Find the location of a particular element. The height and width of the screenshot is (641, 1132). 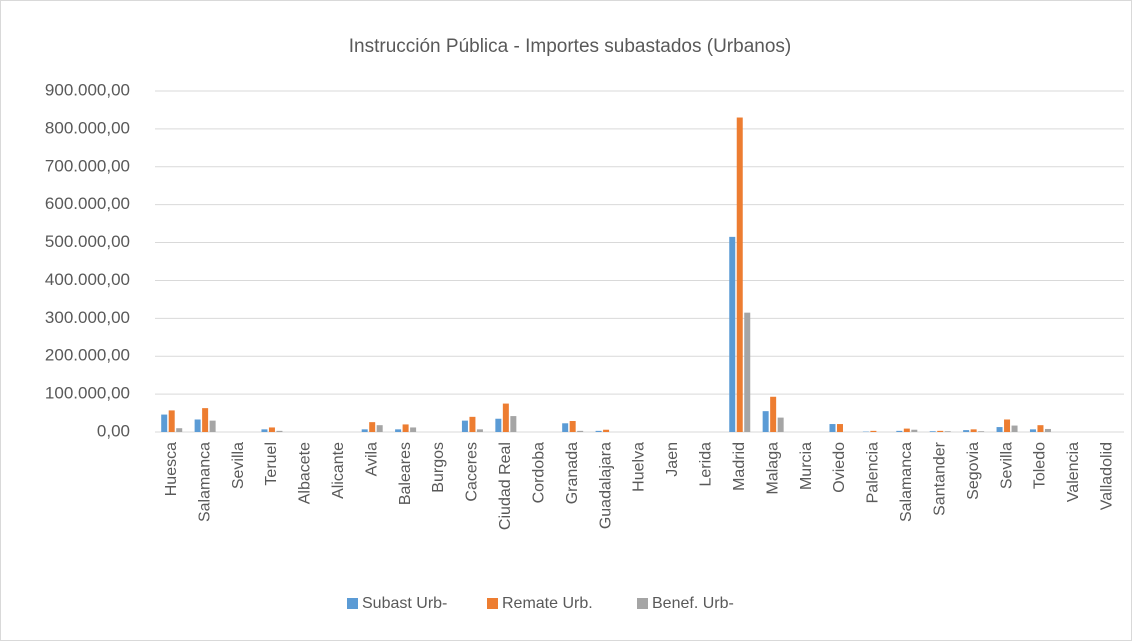

x-tick-label: Guadalajara is located at coordinates (605, 485).